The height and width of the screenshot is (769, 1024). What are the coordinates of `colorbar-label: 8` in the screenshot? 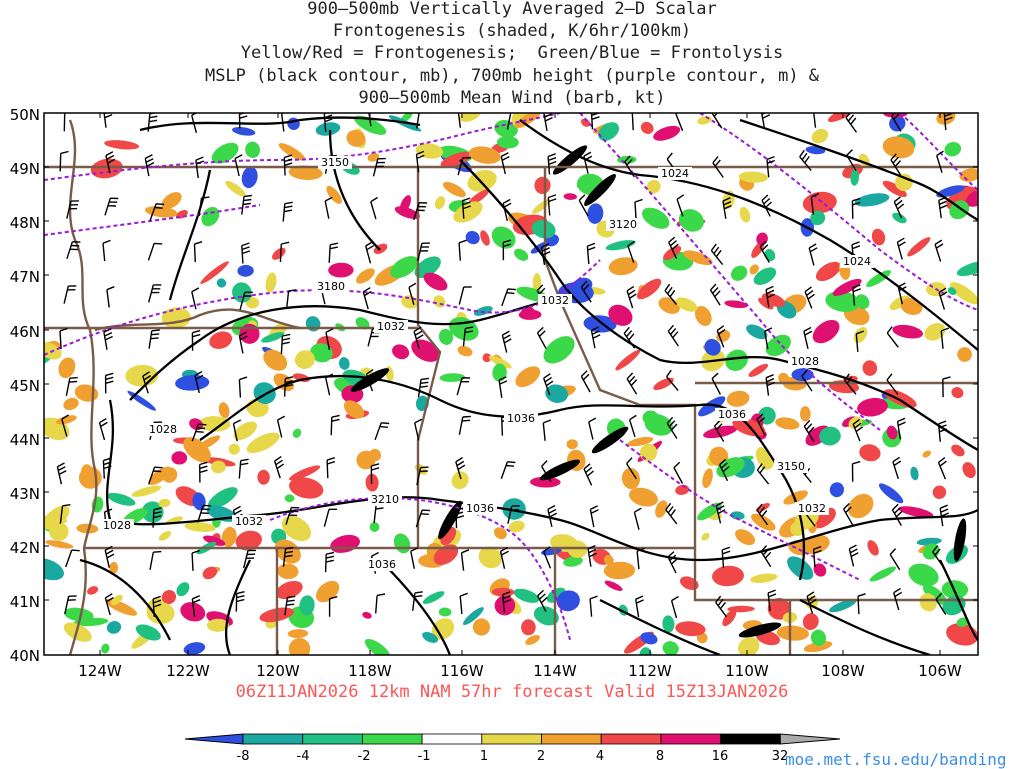 It's located at (660, 756).